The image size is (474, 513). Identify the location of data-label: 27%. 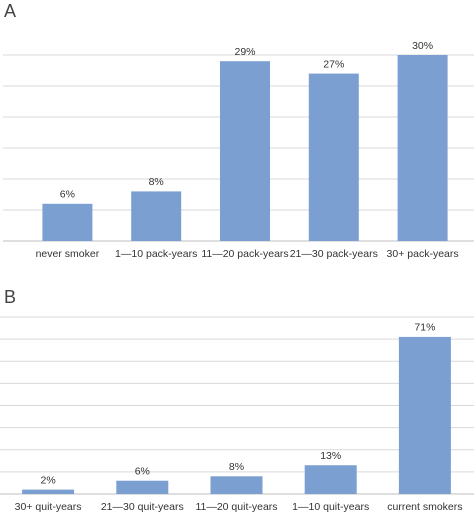
(333, 64).